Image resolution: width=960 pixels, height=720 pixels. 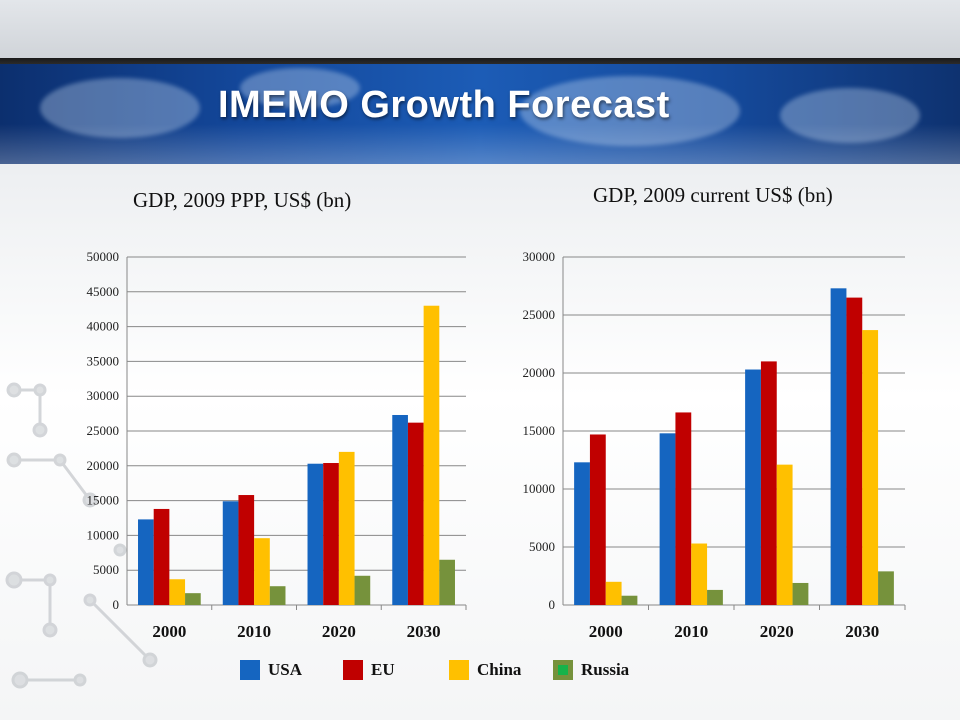 I want to click on legend-label-usa: USA, so click(x=285, y=669).